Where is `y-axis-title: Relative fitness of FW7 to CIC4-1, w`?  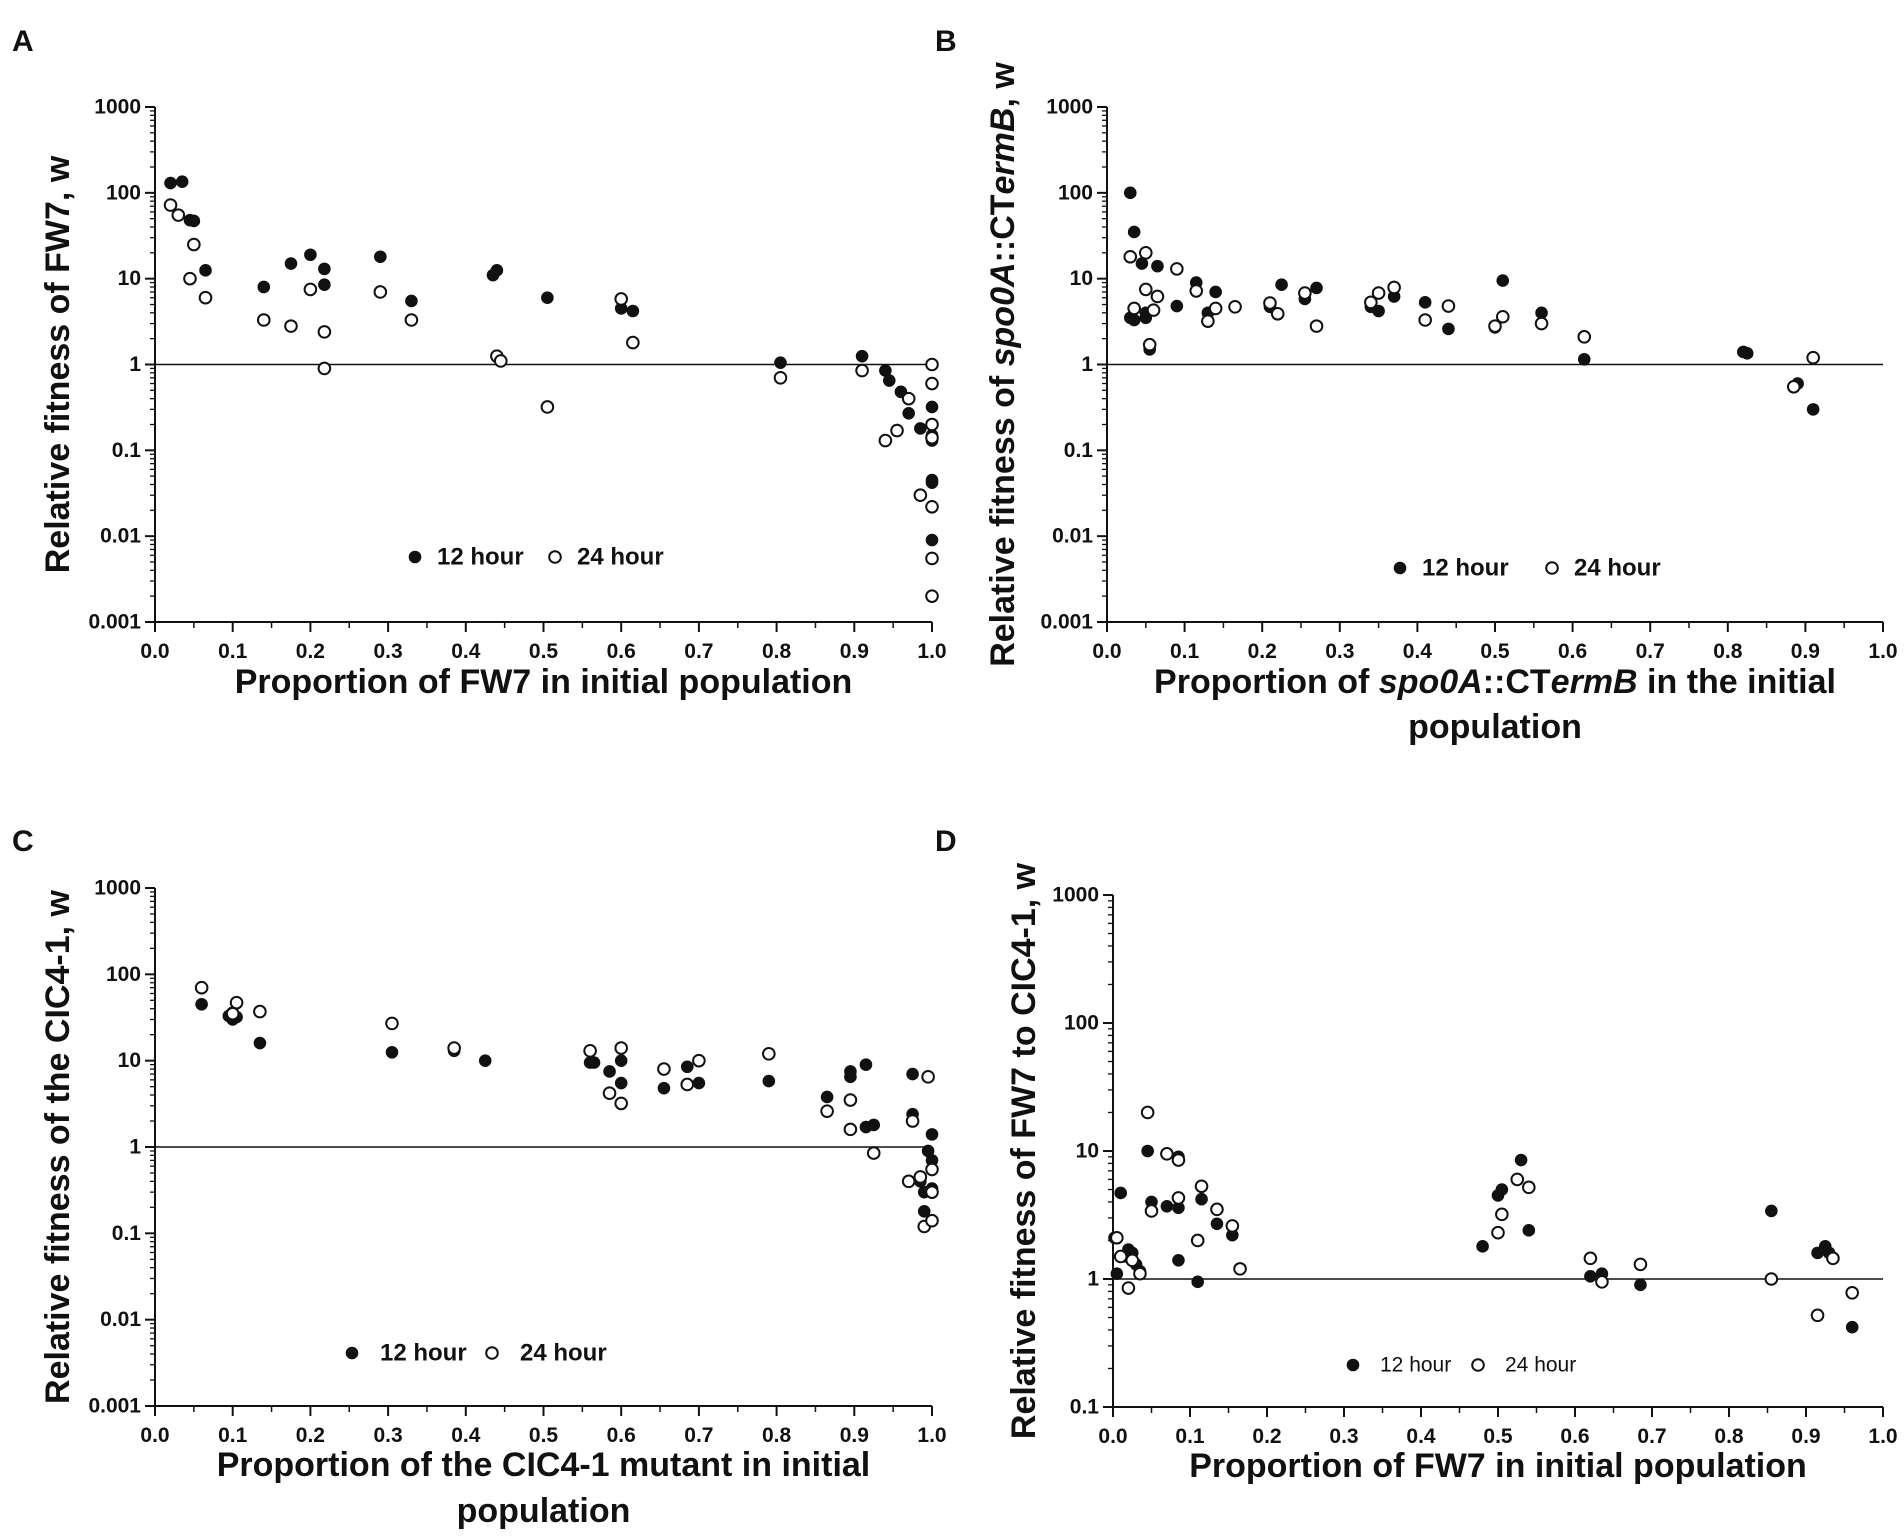
y-axis-title: Relative fitness of FW7 to CIC4-1, w is located at coordinates (1024, 1150).